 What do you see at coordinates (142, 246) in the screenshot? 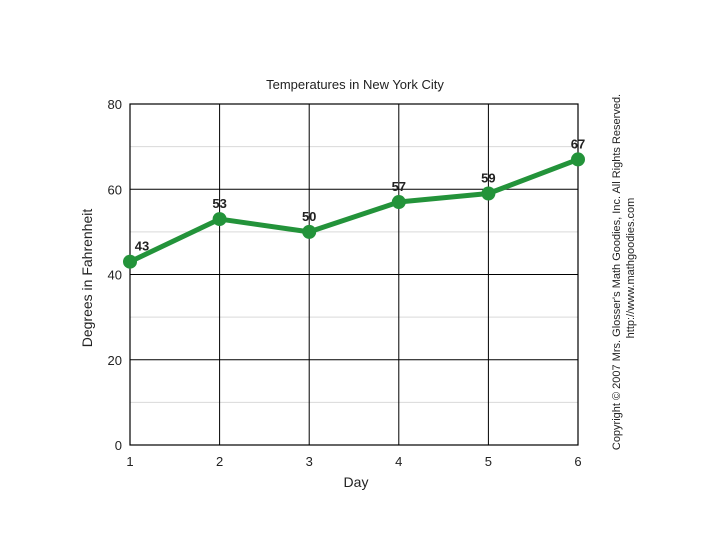
I see `data-label: 43` at bounding box center [142, 246].